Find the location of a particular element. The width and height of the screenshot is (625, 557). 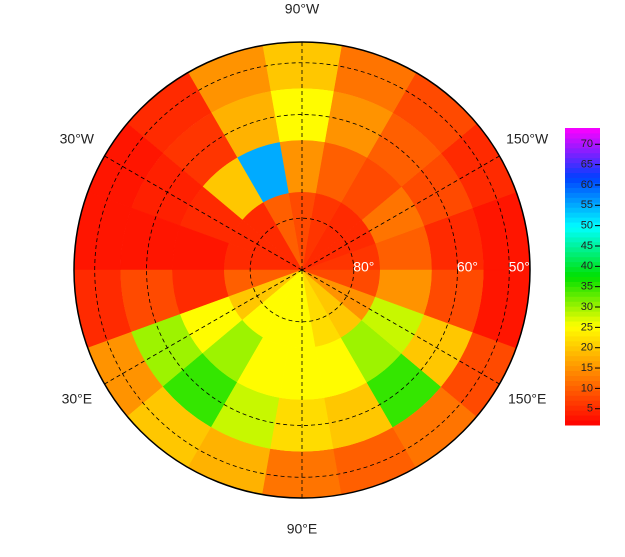

lon-label: 150°E is located at coordinates (527, 399).